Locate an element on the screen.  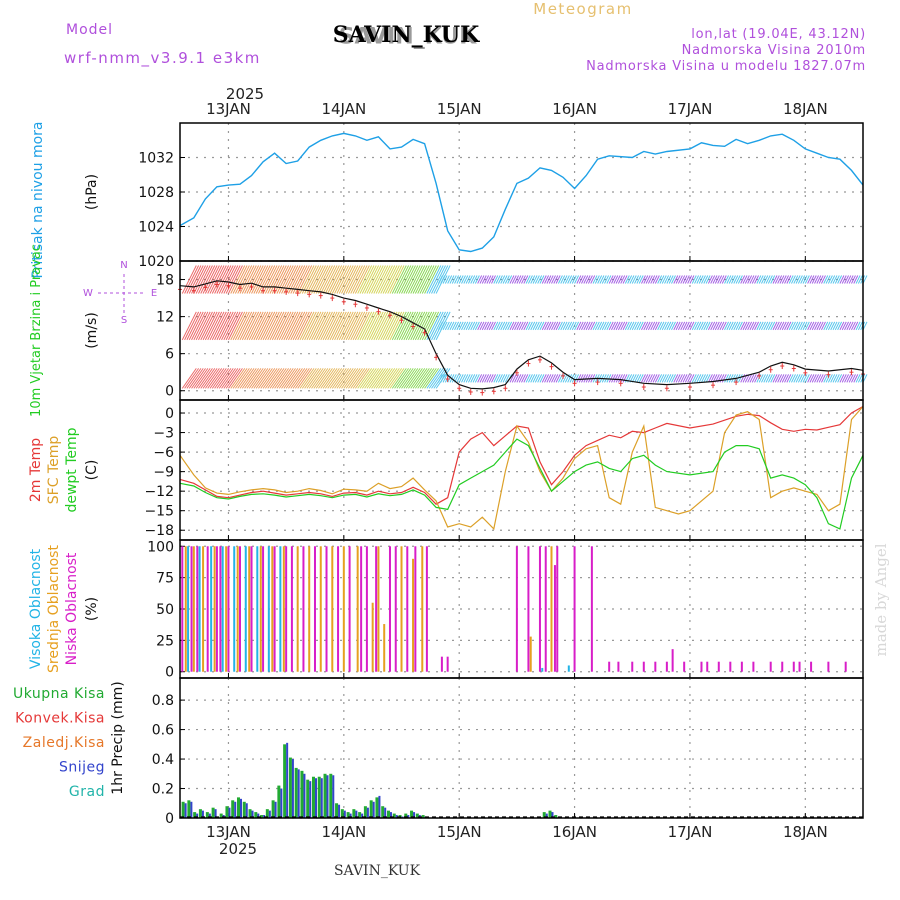
top-tick-label: 13JAN is located at coordinates (228, 109).